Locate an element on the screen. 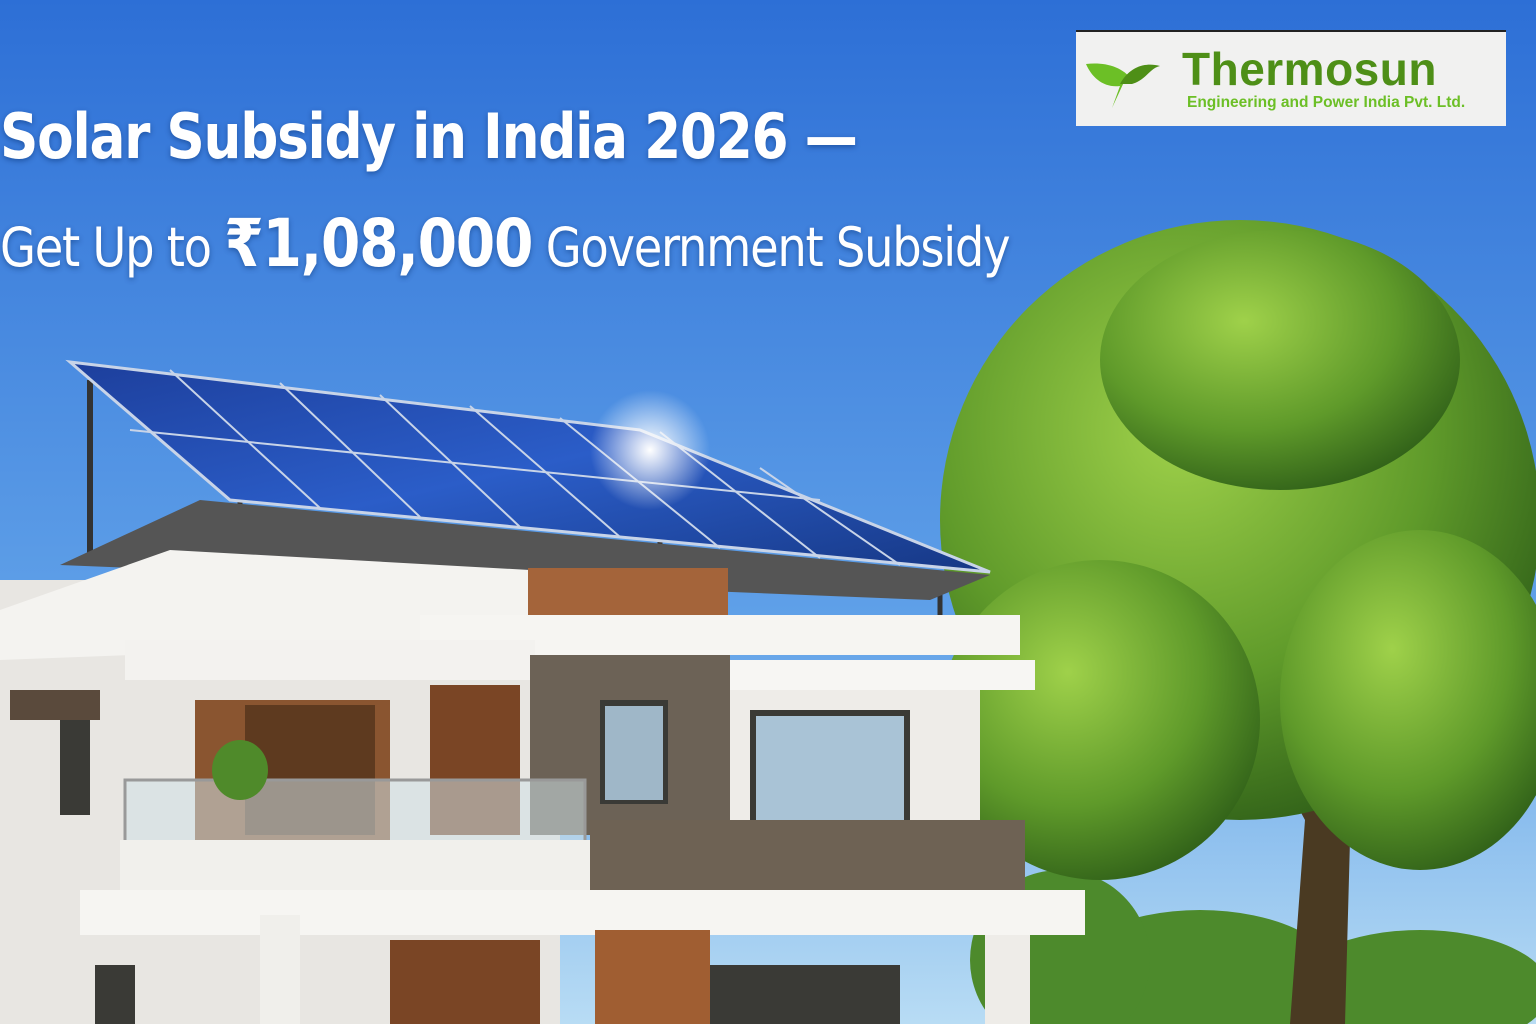 The image size is (1536, 1024). brand-name: Thermosun is located at coordinates (1309, 69).